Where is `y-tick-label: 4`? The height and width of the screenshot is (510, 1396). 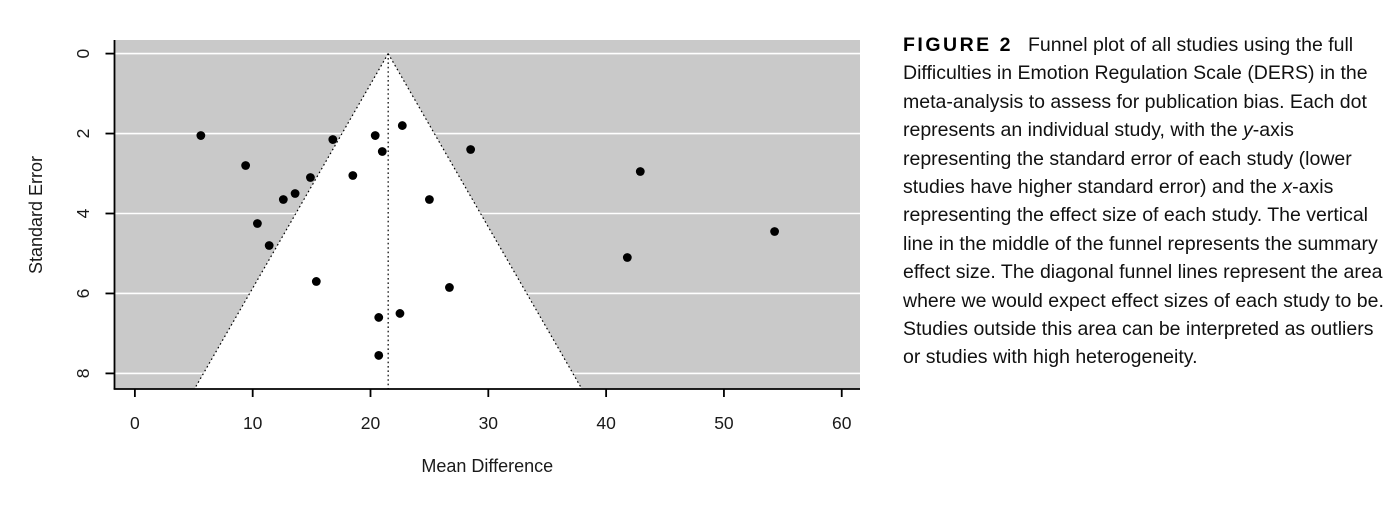 y-tick-label: 4 is located at coordinates (83, 213).